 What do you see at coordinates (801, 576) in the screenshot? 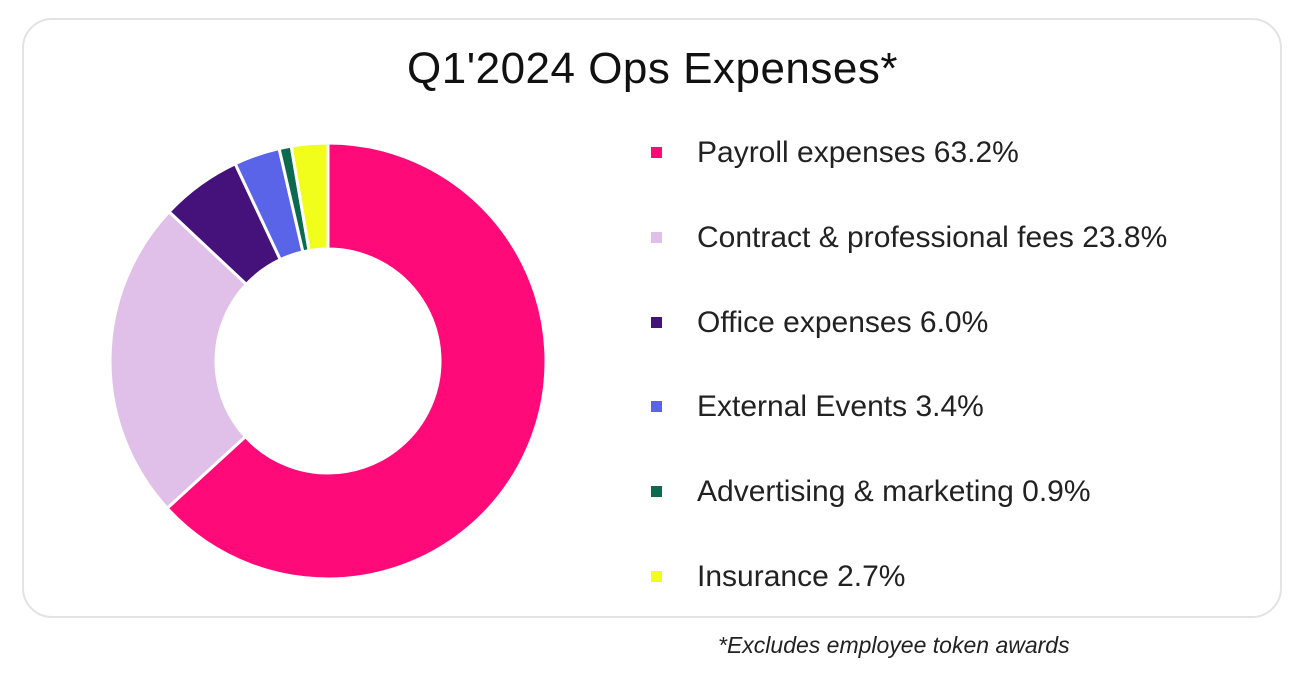
I see `legend-label: Insurance 2.7%` at bounding box center [801, 576].